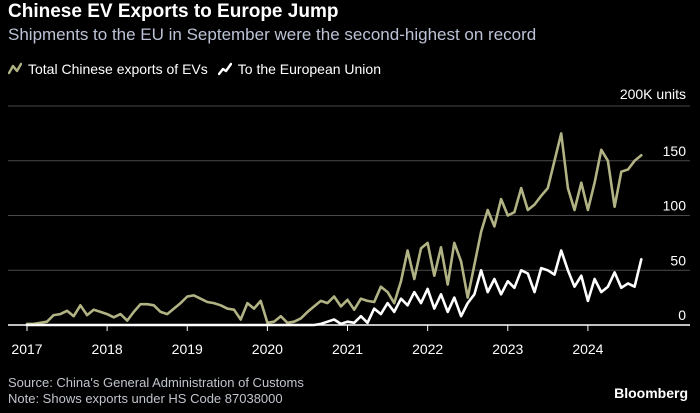  What do you see at coordinates (224, 69) in the screenshot?
I see `legend-swatch-eu` at bounding box center [224, 69].